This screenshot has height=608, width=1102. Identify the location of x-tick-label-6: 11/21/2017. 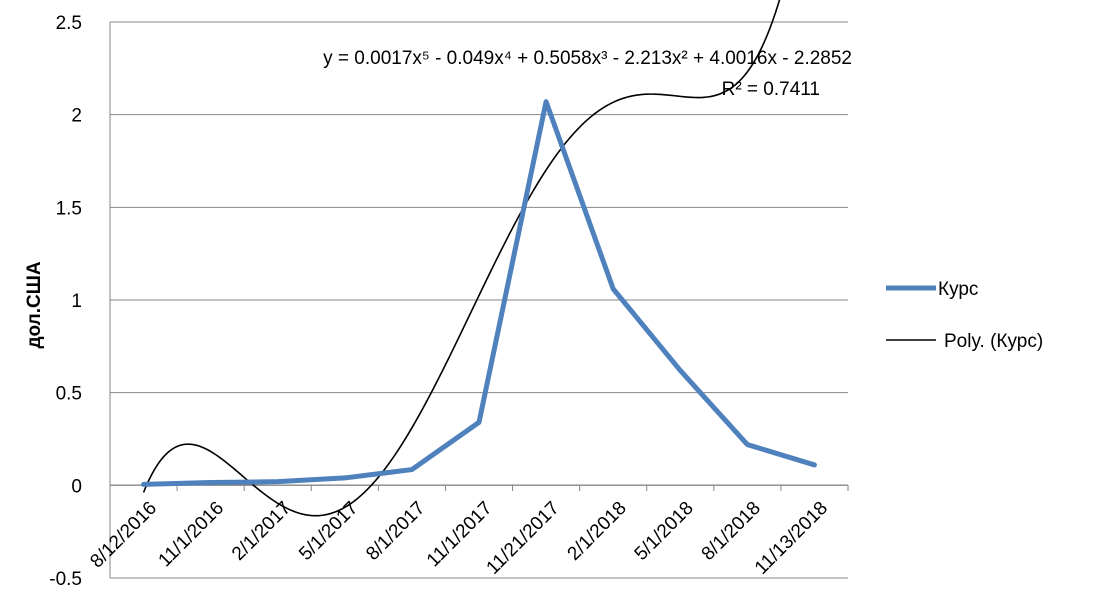
(523, 538).